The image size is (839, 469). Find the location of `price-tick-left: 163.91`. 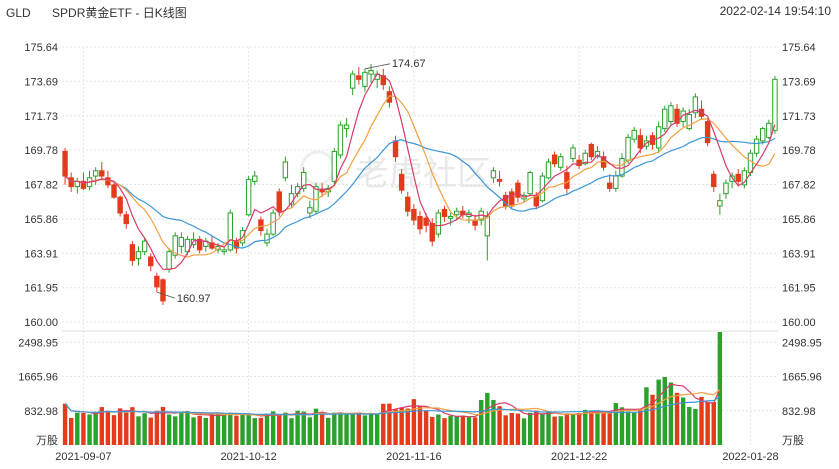

price-tick-left: 163.91 is located at coordinates (41, 254).